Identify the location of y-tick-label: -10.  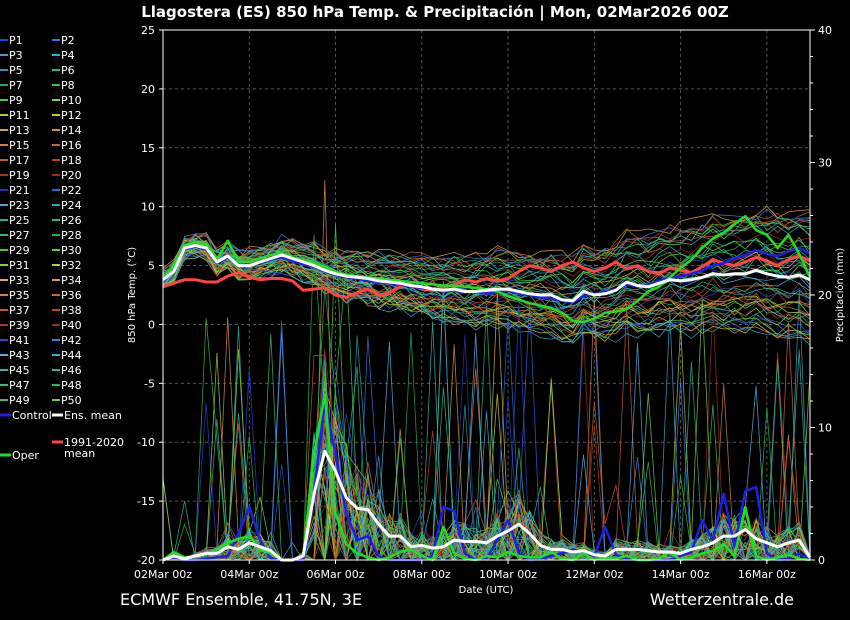
(146, 442).